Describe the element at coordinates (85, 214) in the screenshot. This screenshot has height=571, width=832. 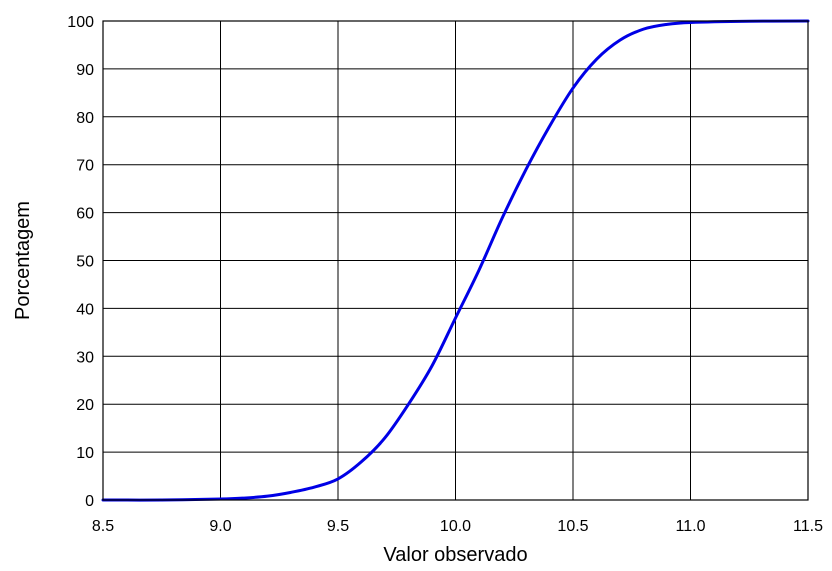
I see `y-tick-label: 60` at that location.